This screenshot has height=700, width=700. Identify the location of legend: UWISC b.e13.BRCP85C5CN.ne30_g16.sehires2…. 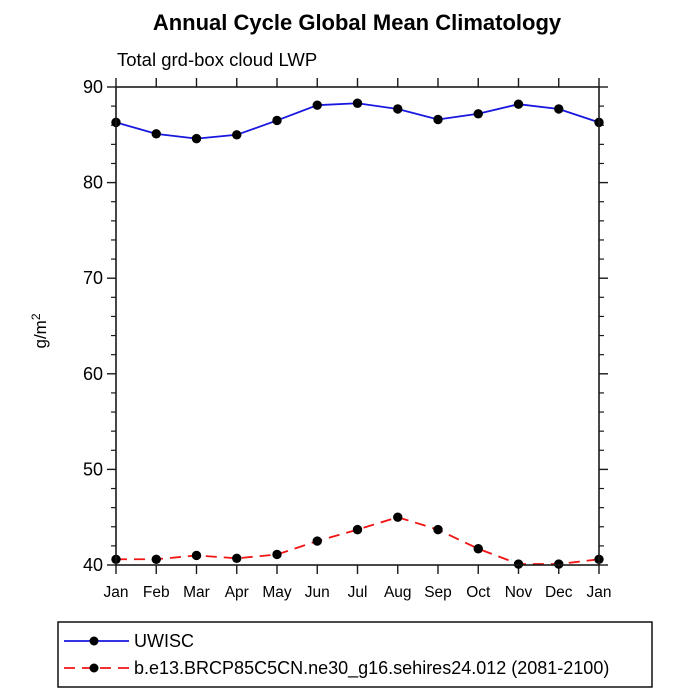
(355, 654).